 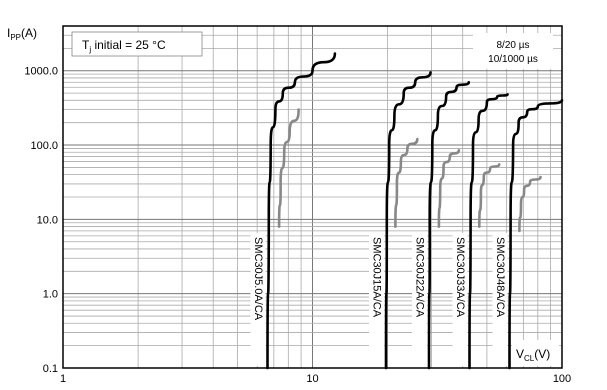 I want to click on curve-smc30j5-0a-ca-alt, so click(x=288, y=168).